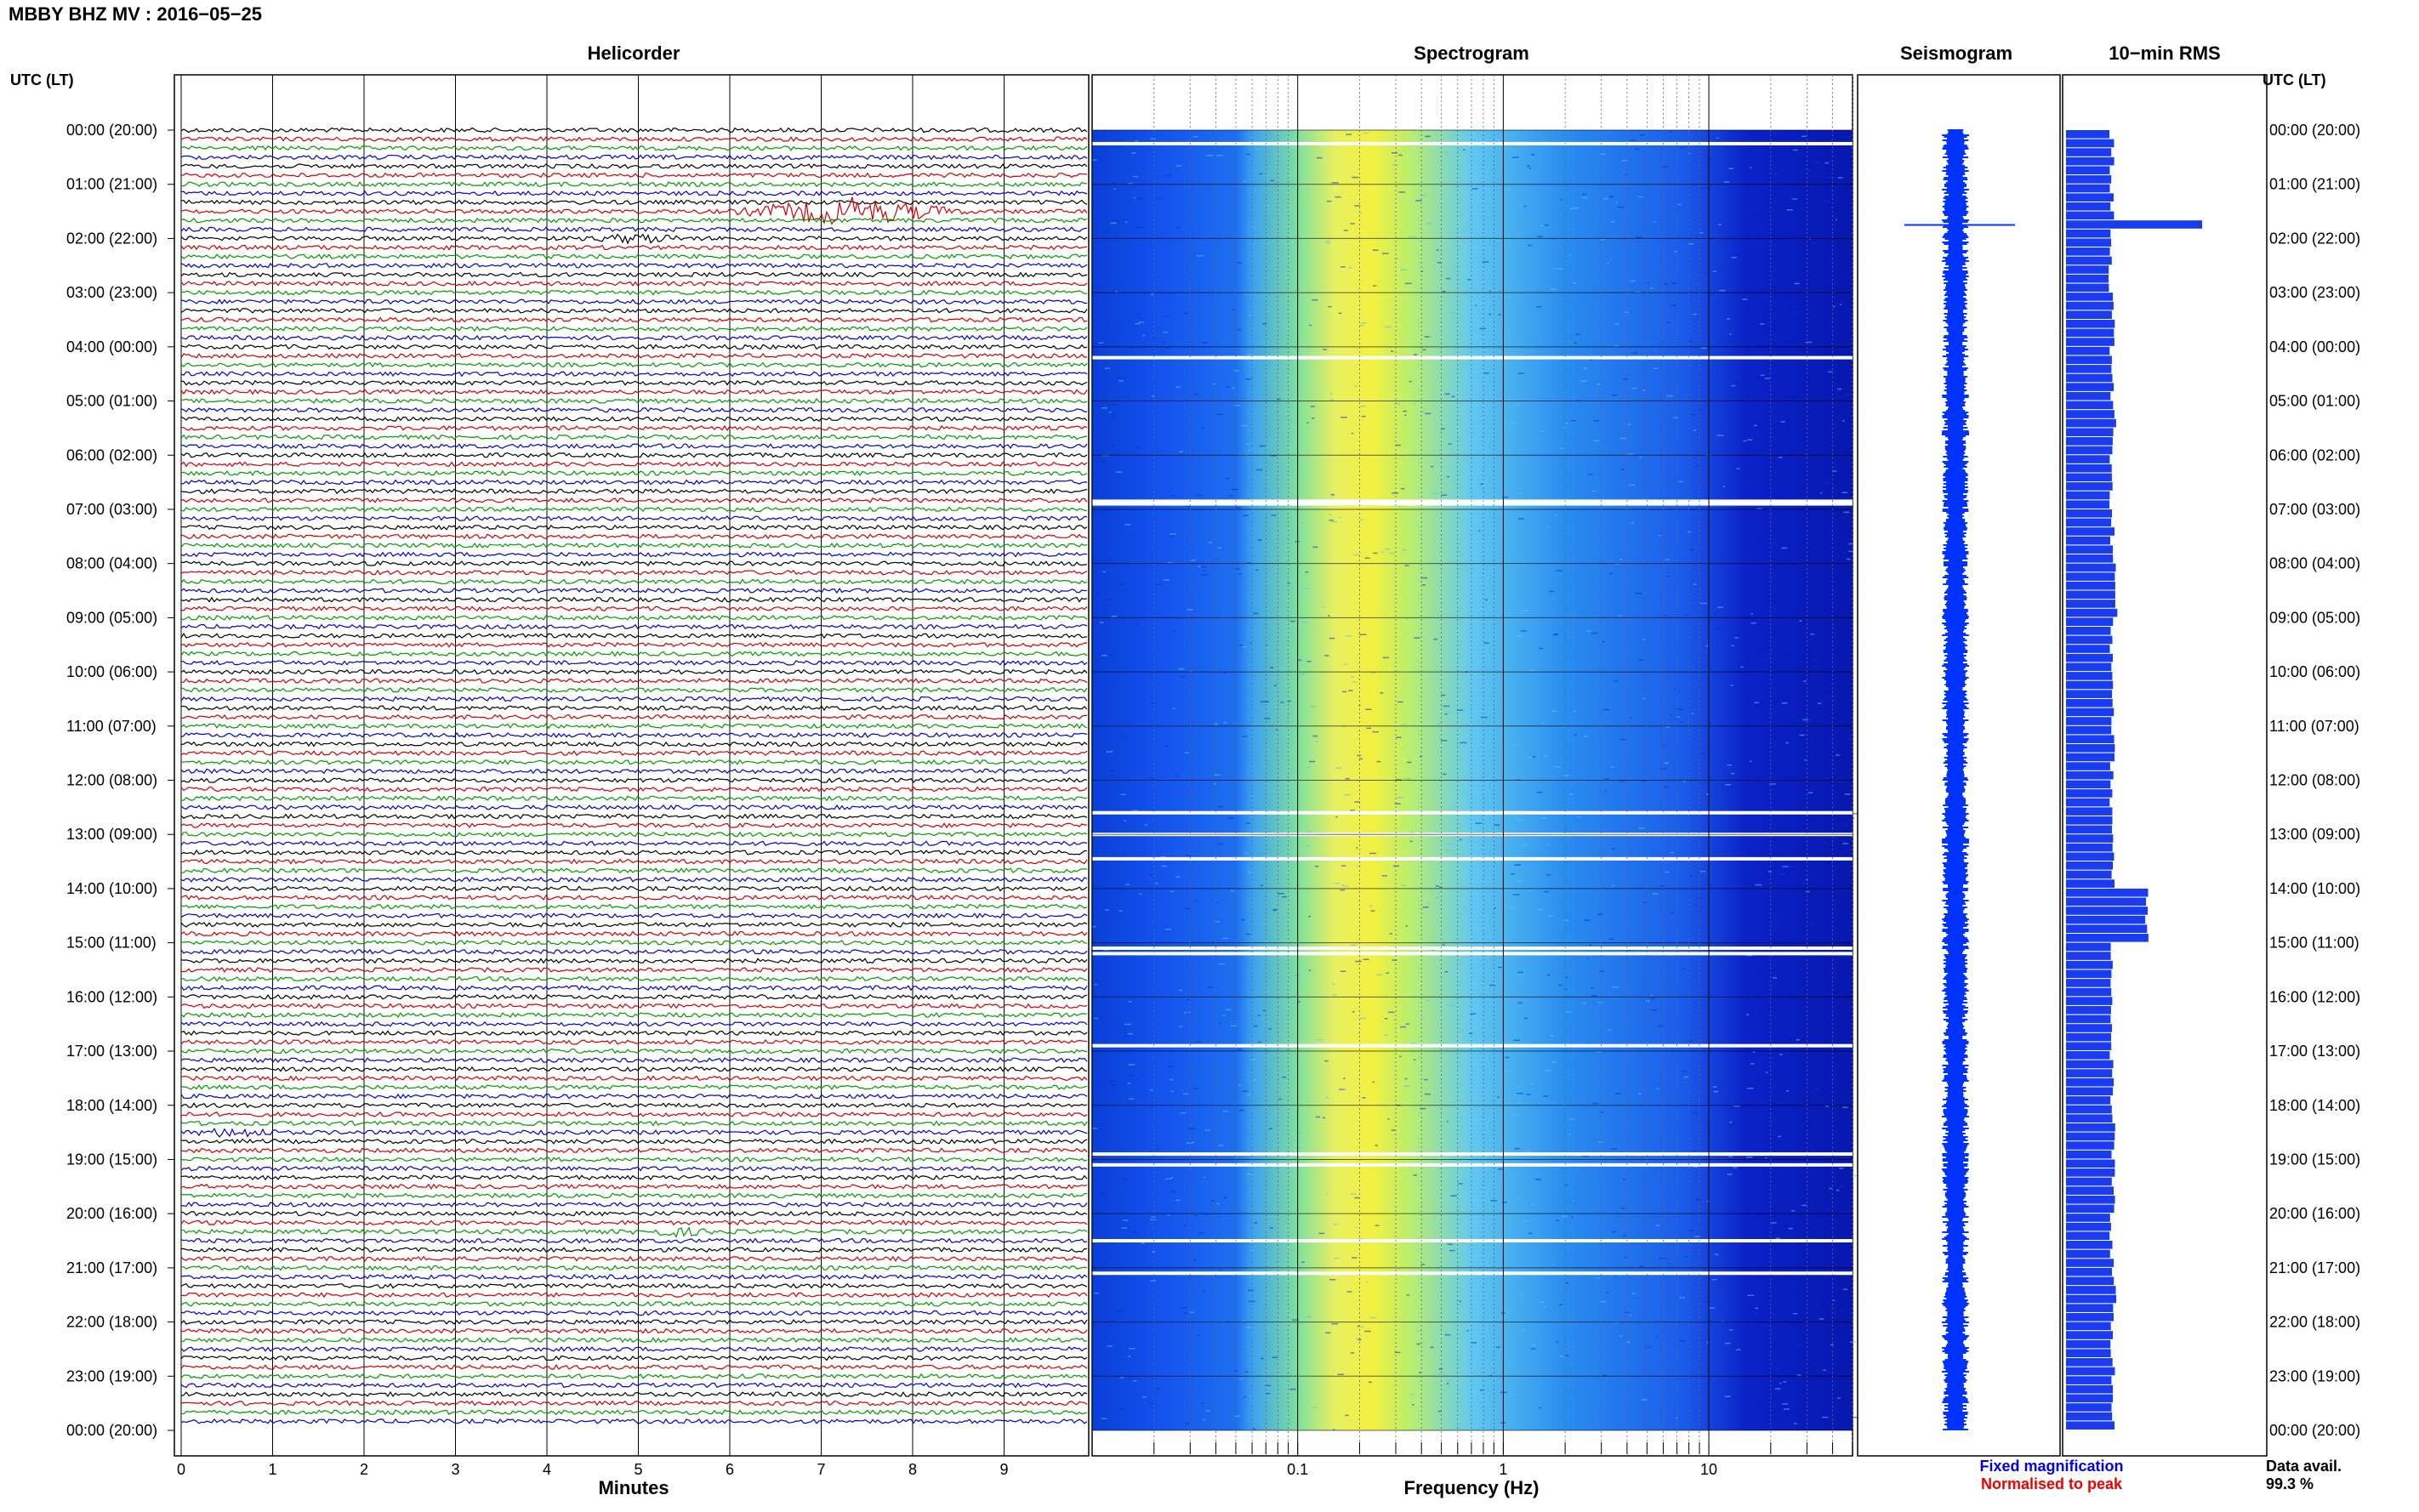  I want to click on frequency-tick-label: 1, so click(1503, 1469).